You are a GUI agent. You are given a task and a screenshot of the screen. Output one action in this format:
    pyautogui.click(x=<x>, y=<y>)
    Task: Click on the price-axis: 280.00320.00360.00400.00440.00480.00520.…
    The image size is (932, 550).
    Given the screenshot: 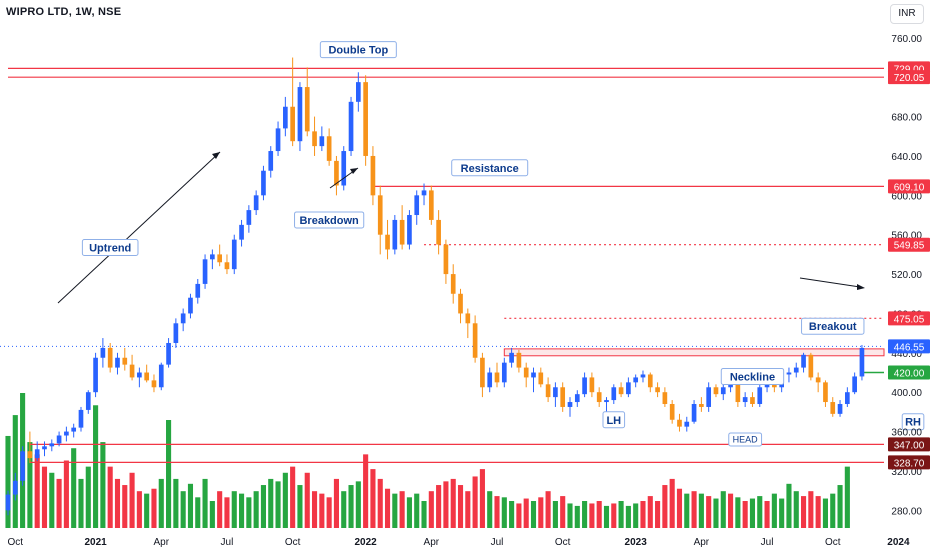 What is the action you would take?
    pyautogui.click(x=909, y=275)
    